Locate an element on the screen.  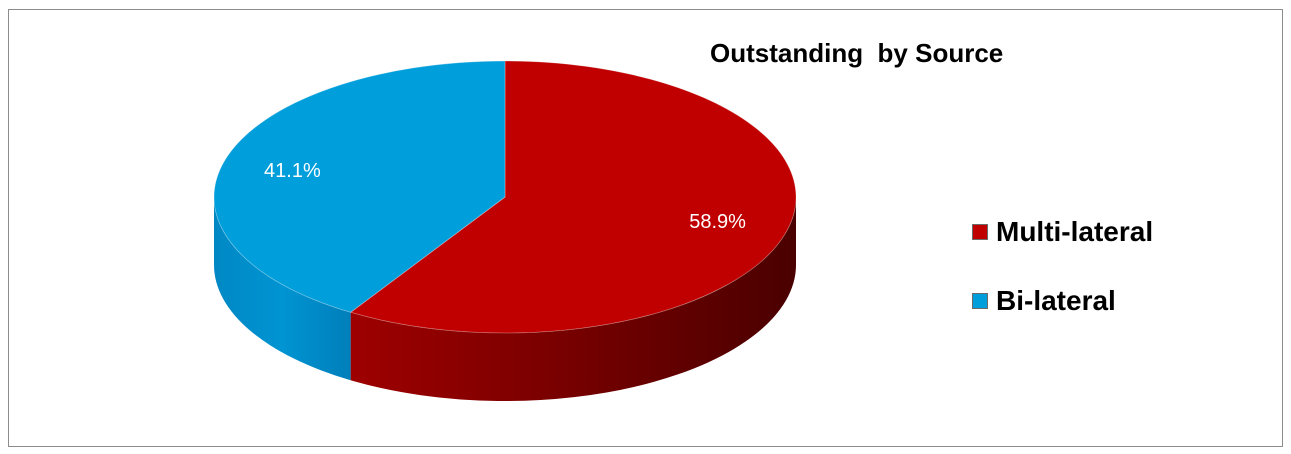
pie-slice-bi-lateral is located at coordinates (359, 186).